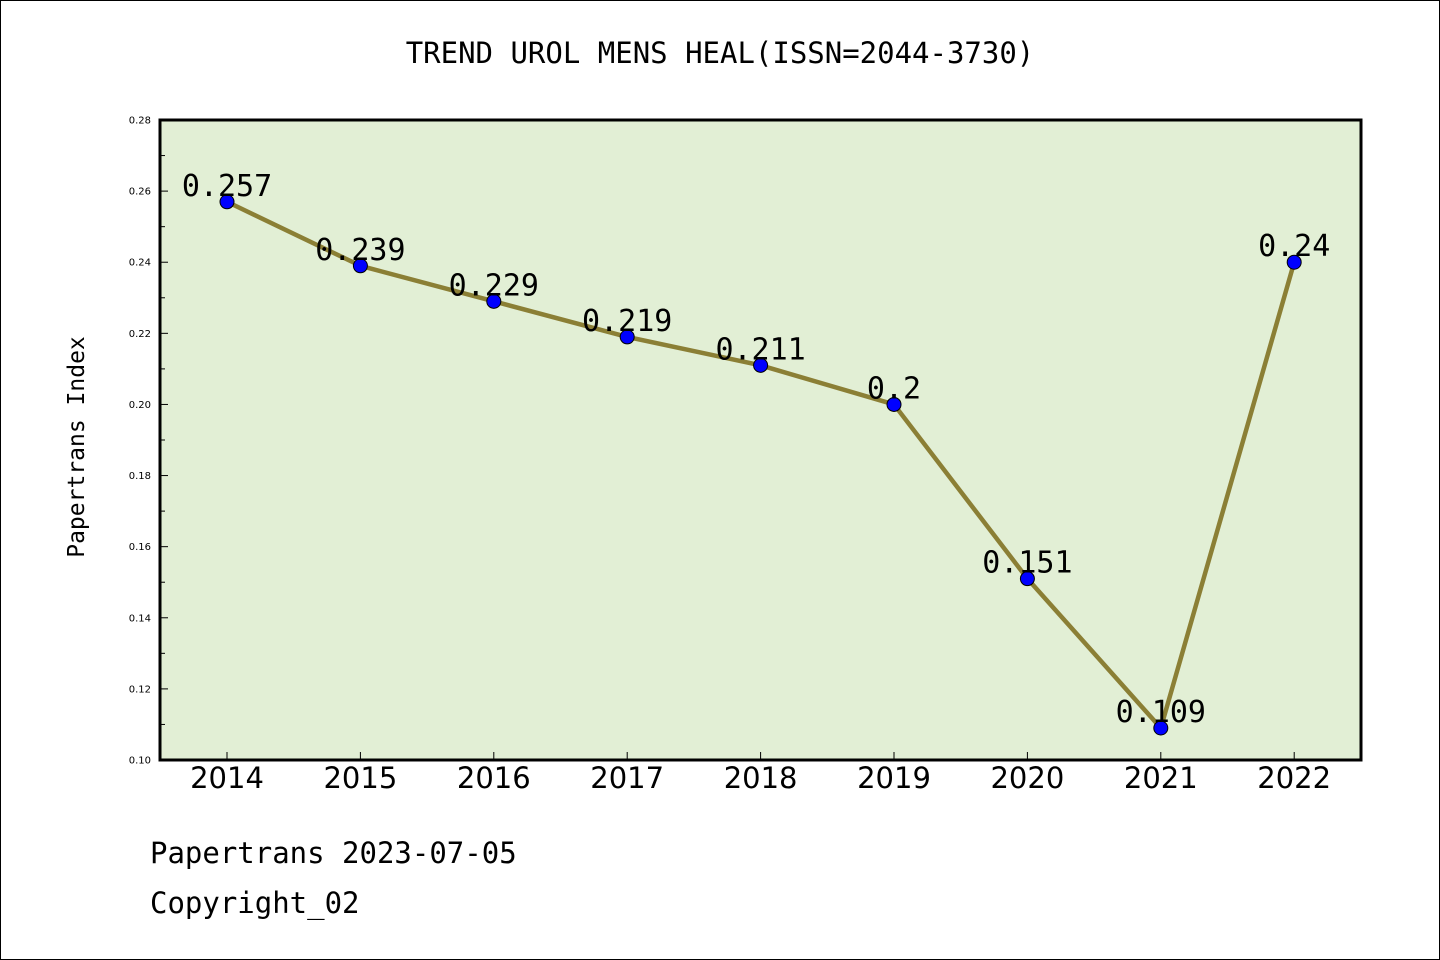  What do you see at coordinates (1027, 778) in the screenshot?
I see `x-tick-label: 2020` at bounding box center [1027, 778].